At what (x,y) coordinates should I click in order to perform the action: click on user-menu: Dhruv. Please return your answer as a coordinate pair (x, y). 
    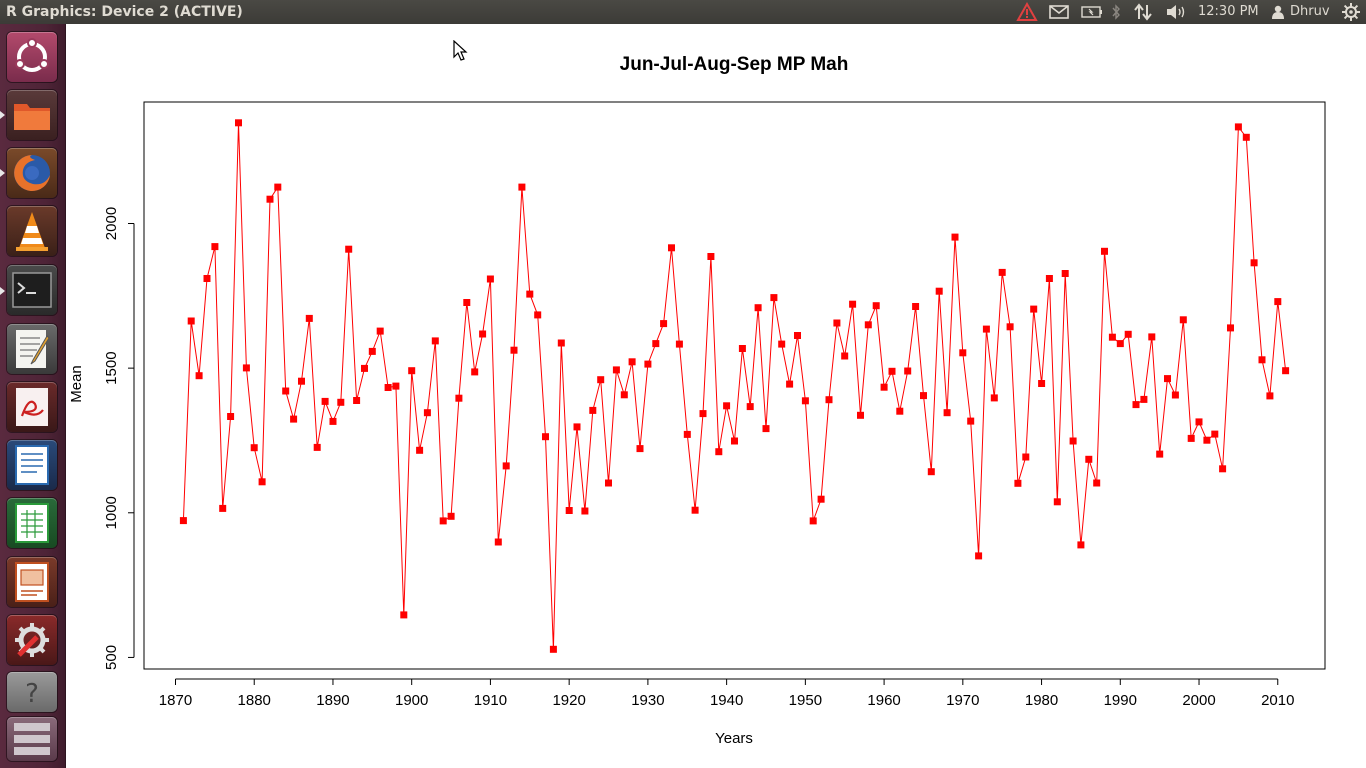
    Looking at the image, I should click on (1310, 11).